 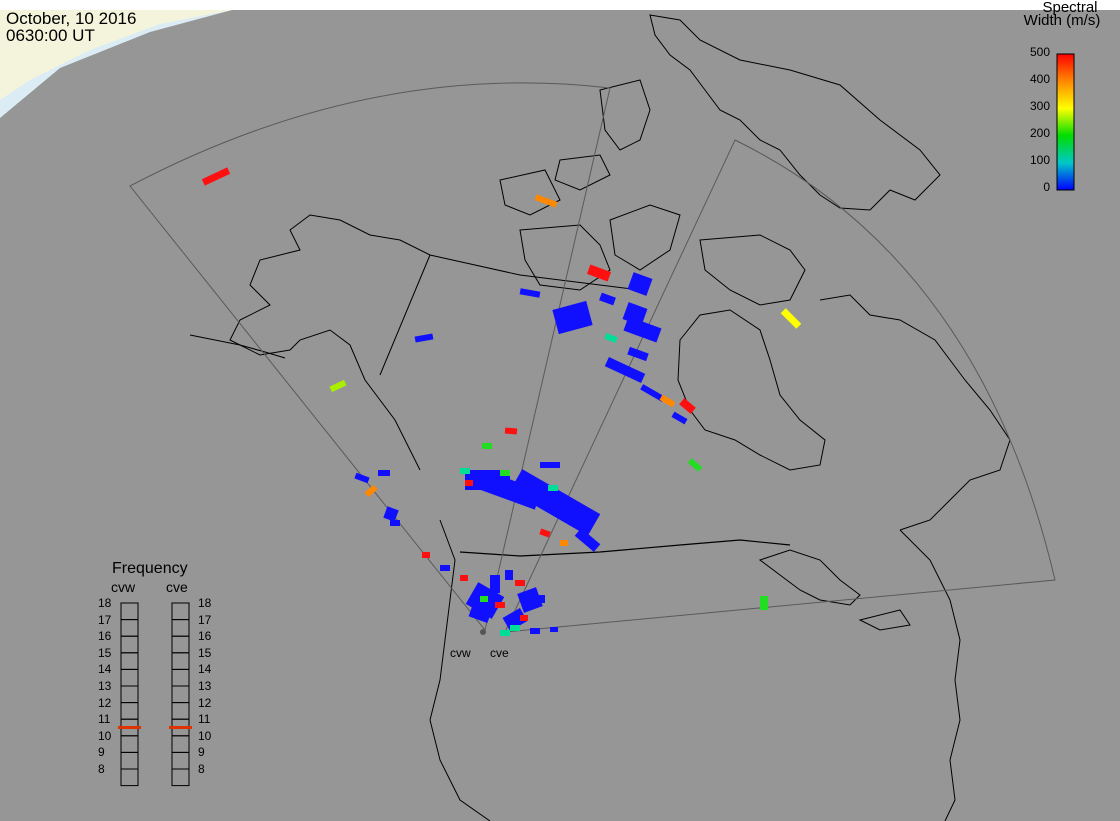 What do you see at coordinates (150, 568) in the screenshot?
I see `frequency-title: Frequency` at bounding box center [150, 568].